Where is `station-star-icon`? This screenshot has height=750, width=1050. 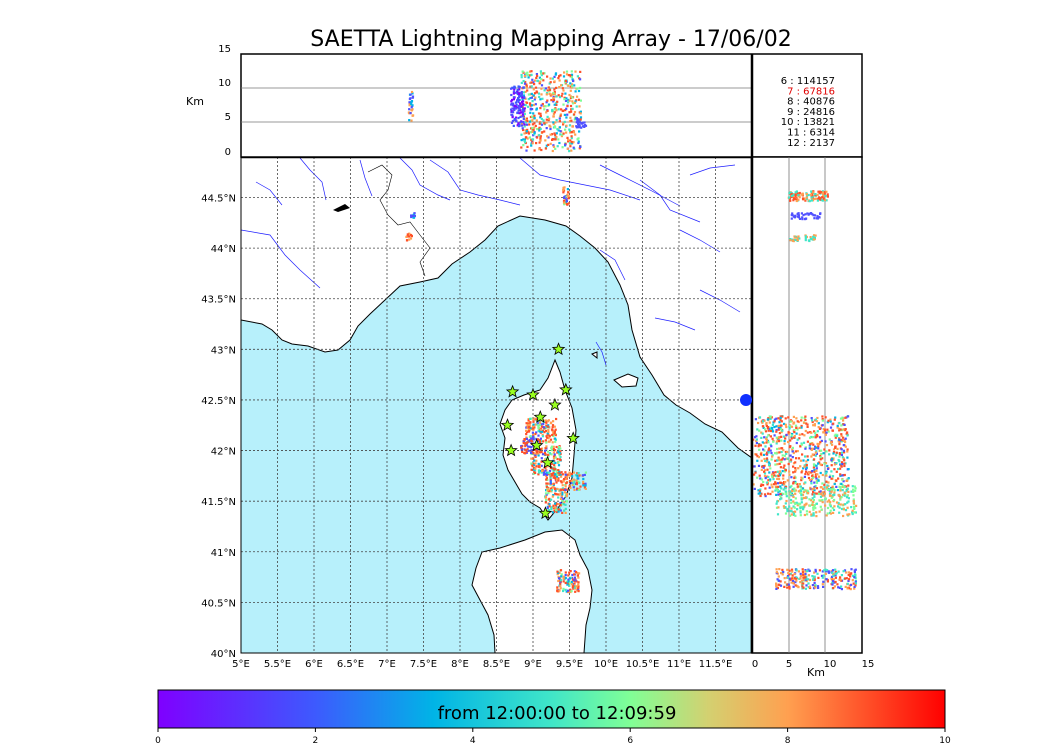
station-star-icon is located at coordinates (573, 438).